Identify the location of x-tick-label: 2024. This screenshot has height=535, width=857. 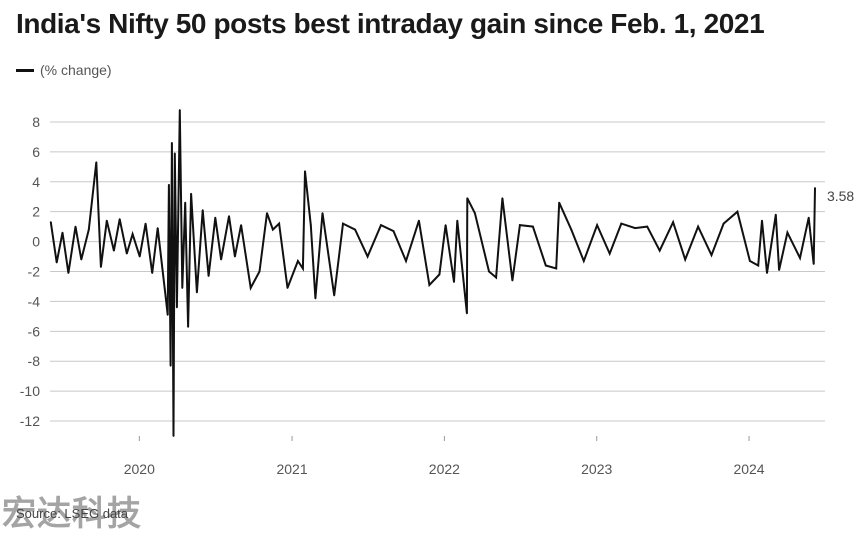
(748, 469).